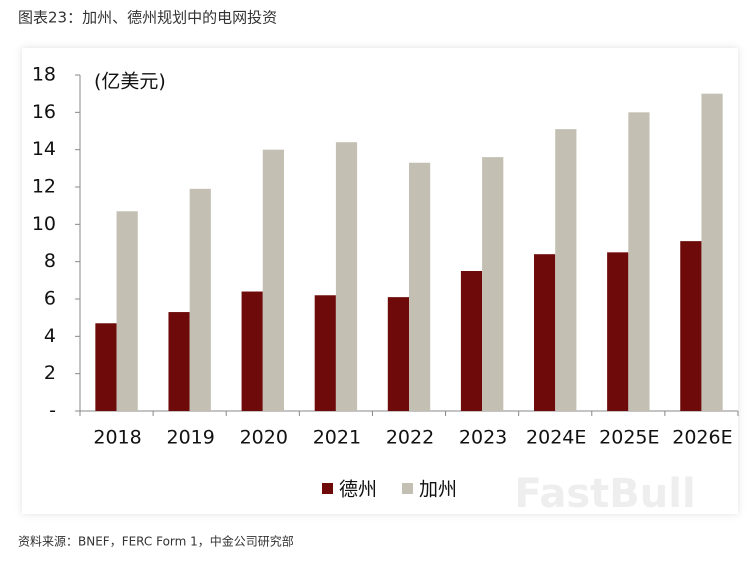  Describe the element at coordinates (50, 373) in the screenshot. I see `y-tick-label: 2` at that location.